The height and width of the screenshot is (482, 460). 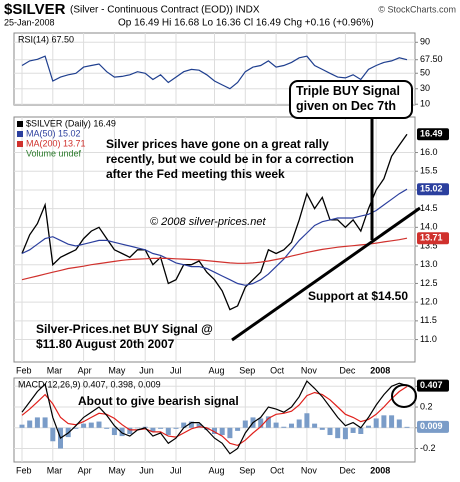 I want to click on y-tick-label: 50, so click(x=425, y=73).